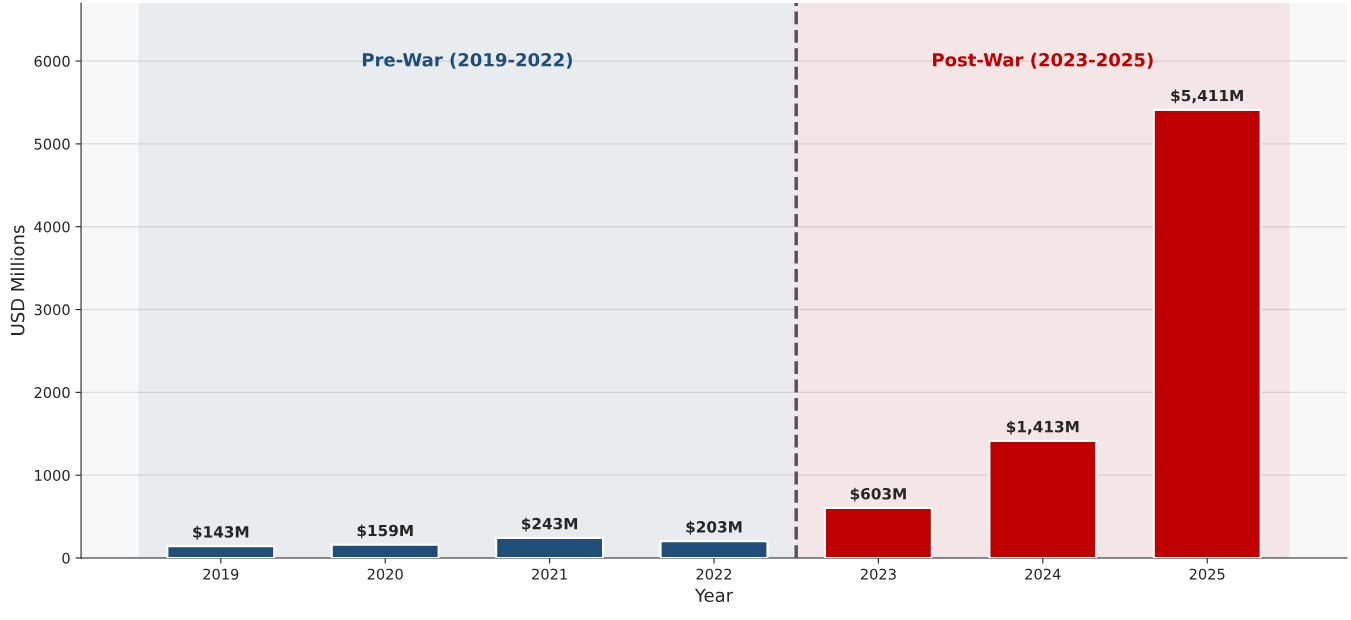 This screenshot has width=1351, height=620. What do you see at coordinates (1043, 574) in the screenshot?
I see `x-tick-label: 2024` at bounding box center [1043, 574].